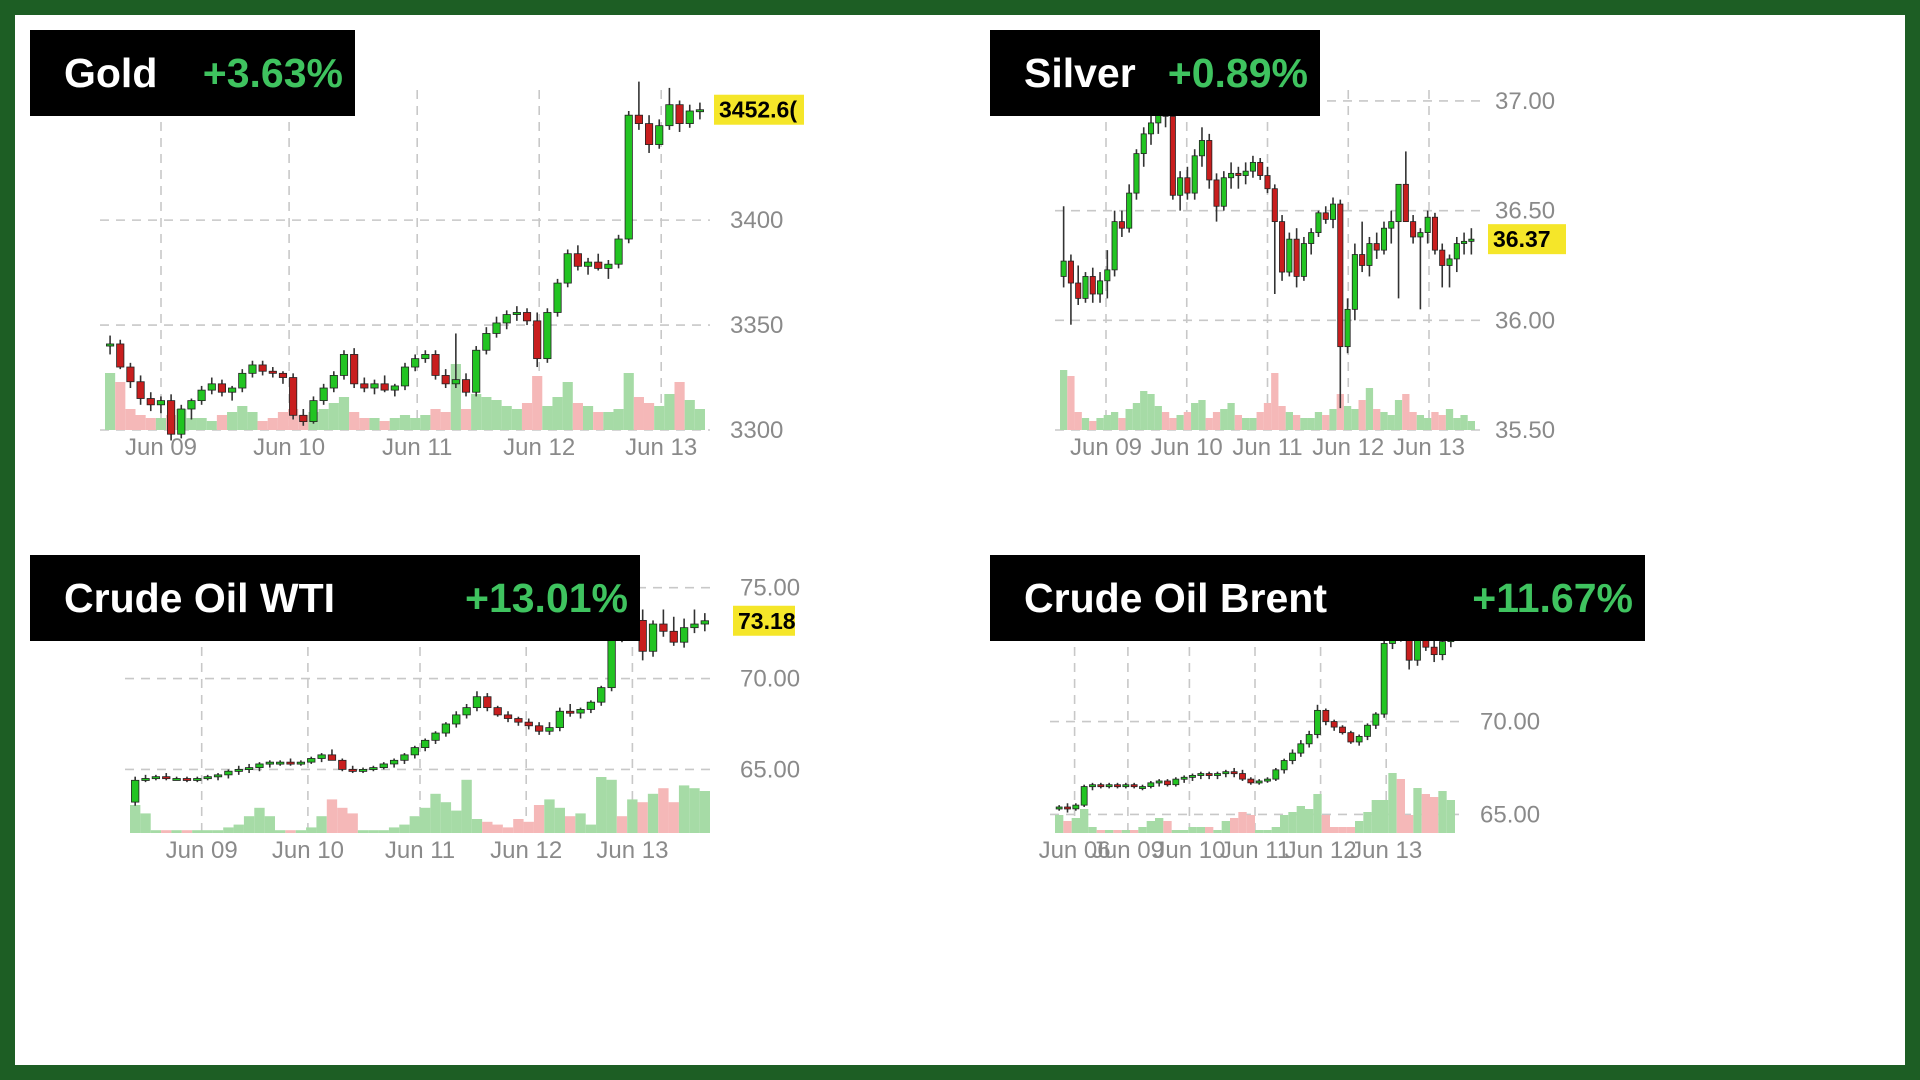  What do you see at coordinates (1187, 447) in the screenshot?
I see `silver-x-tick-label: Jun 10` at bounding box center [1187, 447].